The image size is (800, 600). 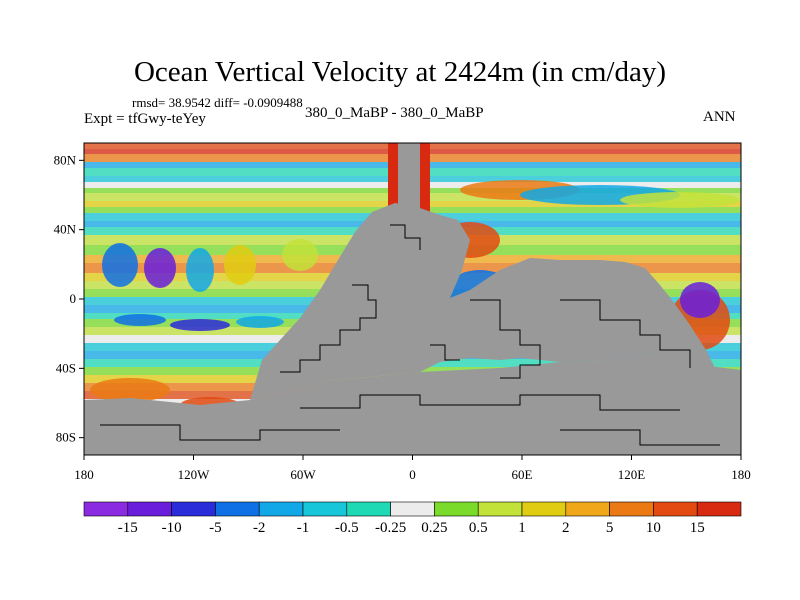 What do you see at coordinates (697, 528) in the screenshot?
I see `colorbar-label: 15` at bounding box center [697, 528].